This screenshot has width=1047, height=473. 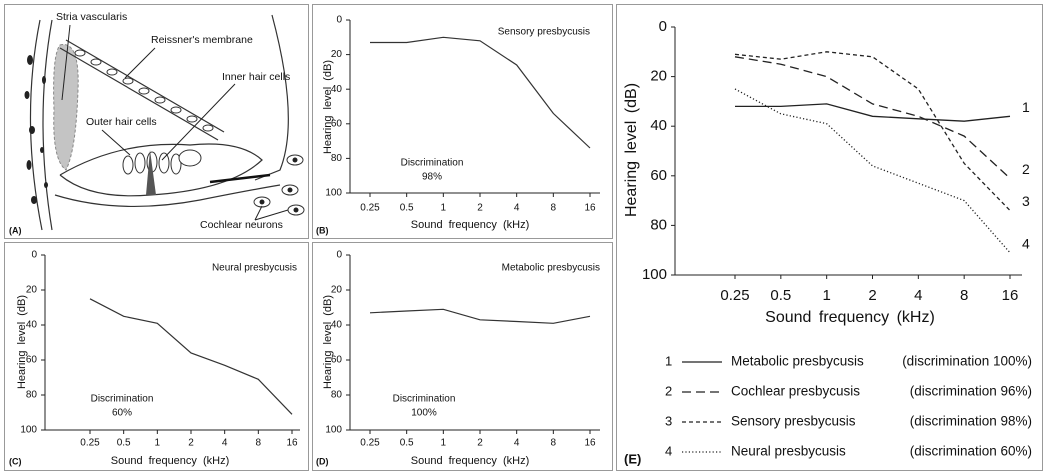 What do you see at coordinates (797, 361) in the screenshot?
I see `legend-name: Metabolic presbycusis` at bounding box center [797, 361].